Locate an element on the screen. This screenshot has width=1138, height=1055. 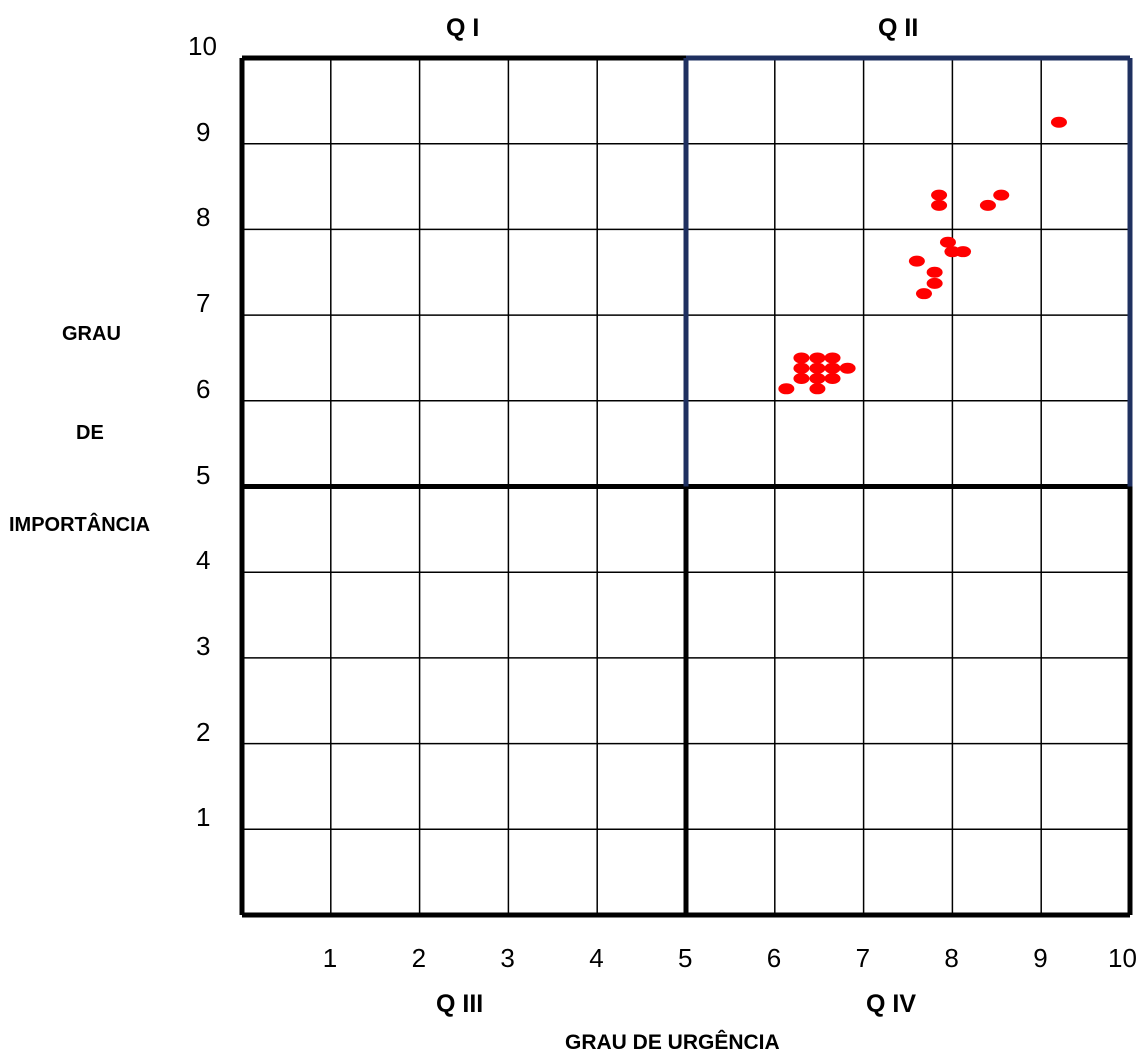
quadrant-label-q3: Q III is located at coordinates (460, 1004).